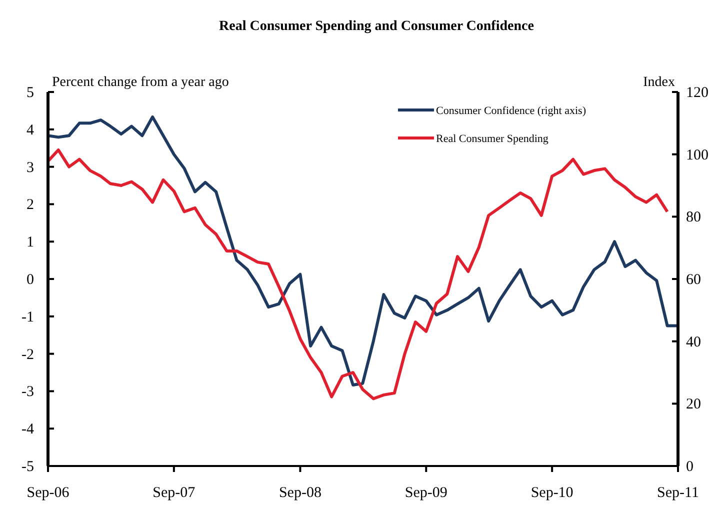  I want to click on x-tick-label: Sep-09, so click(426, 493).